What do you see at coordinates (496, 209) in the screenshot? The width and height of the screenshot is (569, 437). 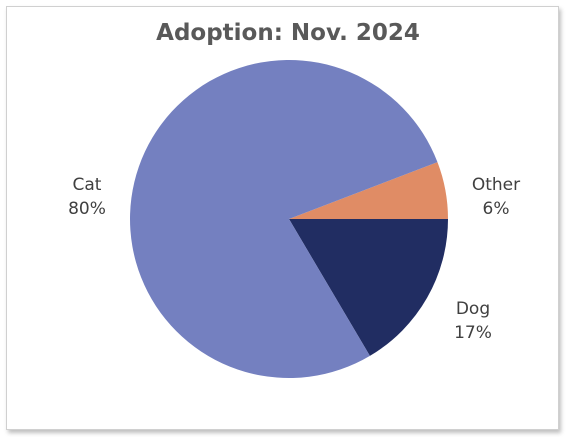 I see `slice-value-label-other: 6%` at bounding box center [496, 209].